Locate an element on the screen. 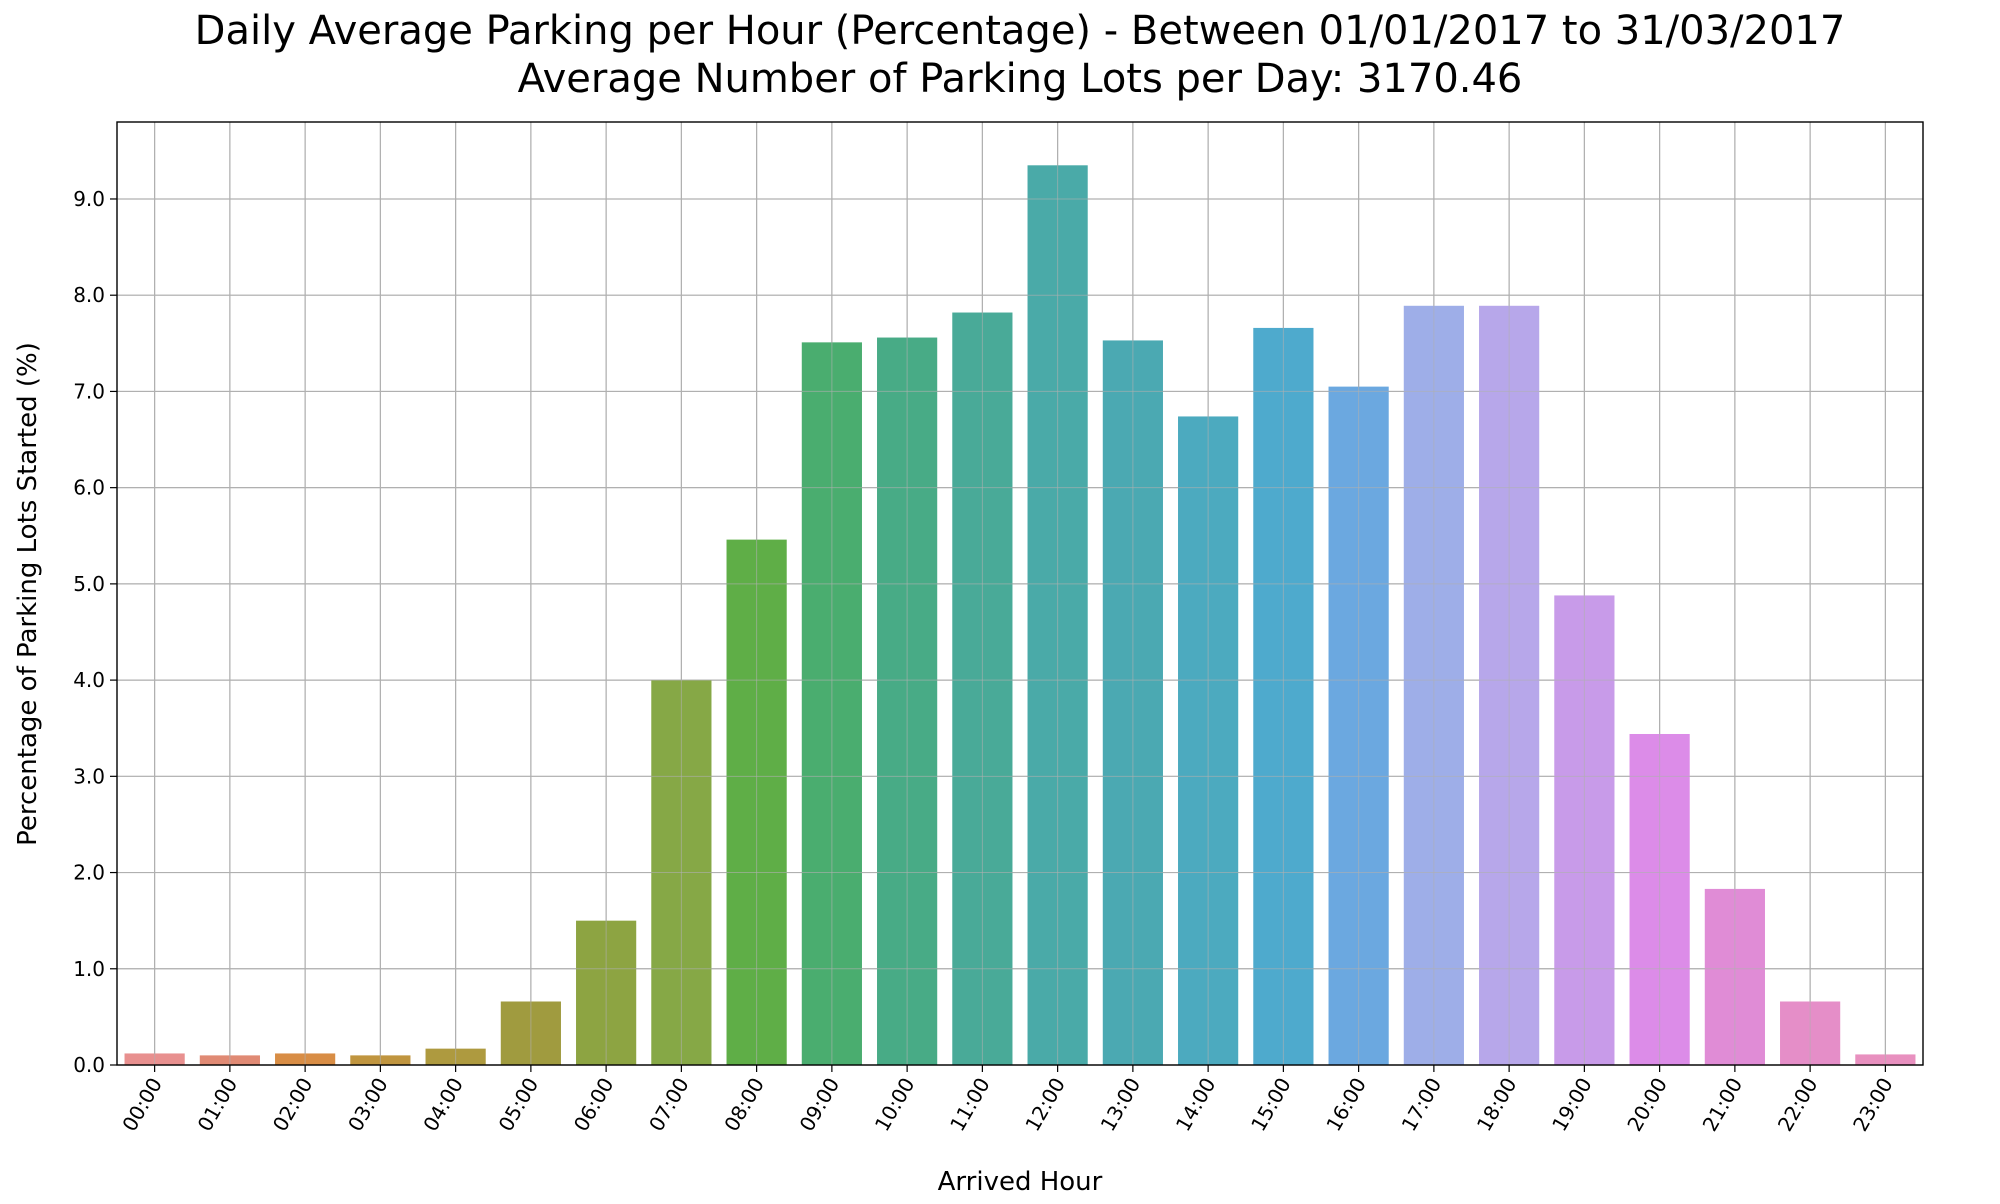 Image resolution: width=2000 pixels, height=1204 pixels. x-tick-label: 17:00 is located at coordinates (1422, 1105).